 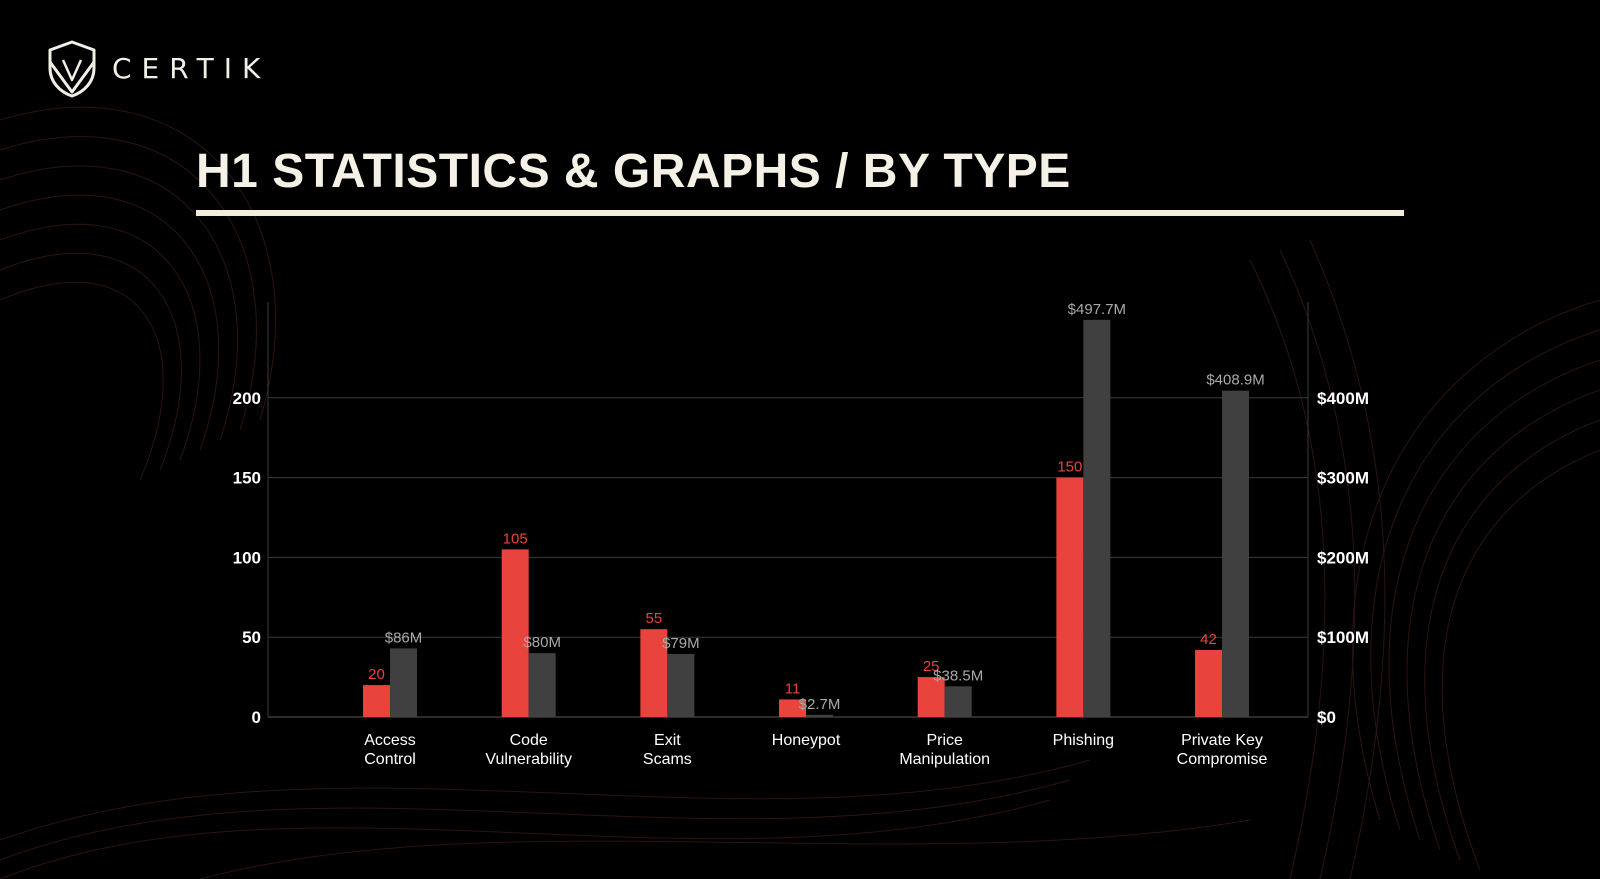 I want to click on left-tick-label: 150, so click(x=247, y=478).